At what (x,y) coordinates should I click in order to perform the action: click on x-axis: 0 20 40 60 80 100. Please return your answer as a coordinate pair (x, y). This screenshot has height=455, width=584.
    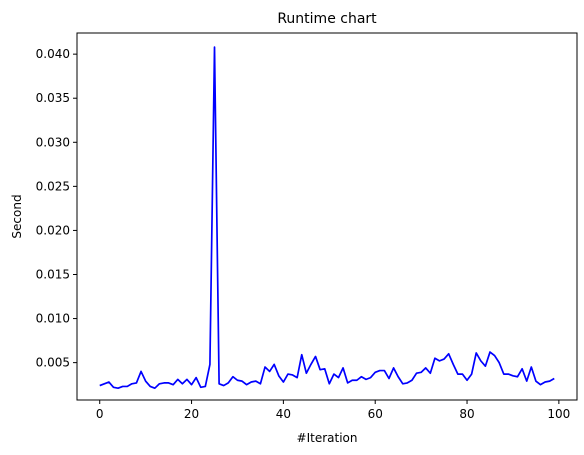
    Looking at the image, I should click on (333, 410).